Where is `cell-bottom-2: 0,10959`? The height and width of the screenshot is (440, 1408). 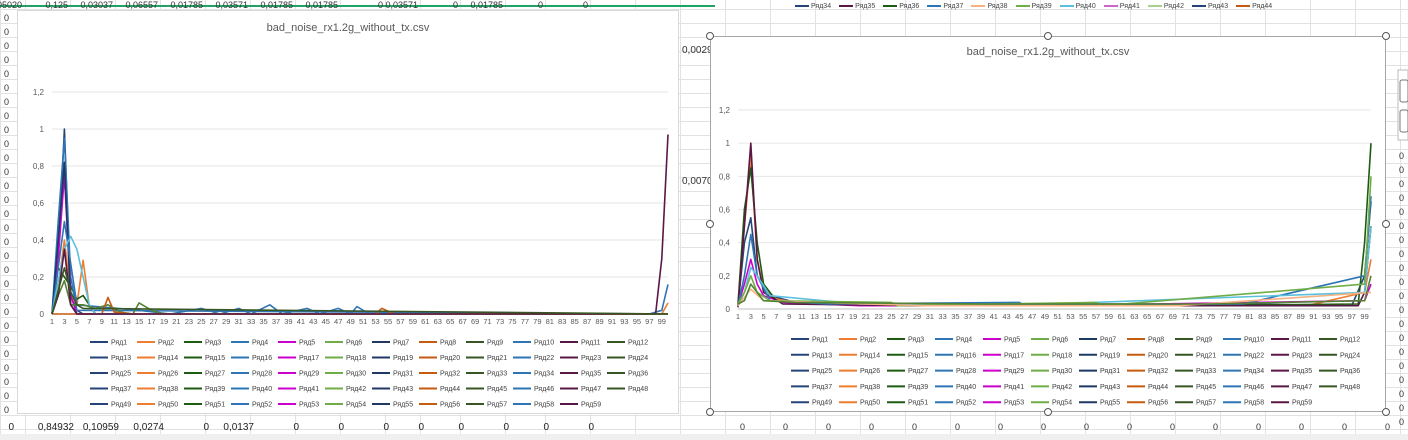
cell-bottom-2: 0,10959 is located at coordinates (101, 427).